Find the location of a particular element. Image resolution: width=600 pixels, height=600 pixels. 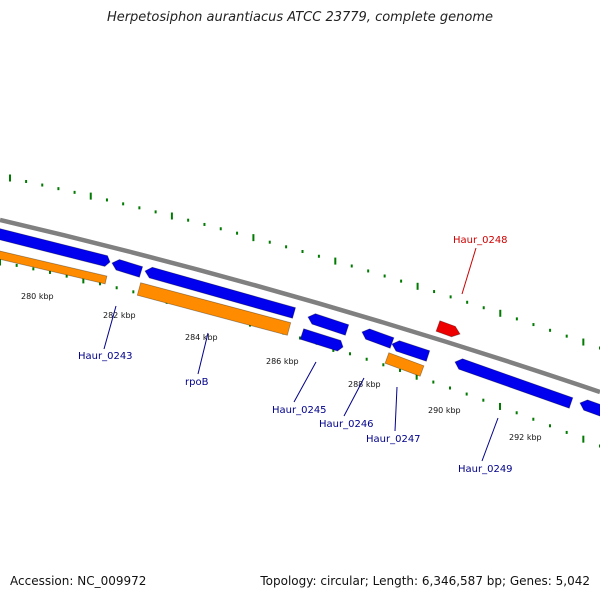

scale-tick-label: 288 kbp is located at coordinates (364, 384).